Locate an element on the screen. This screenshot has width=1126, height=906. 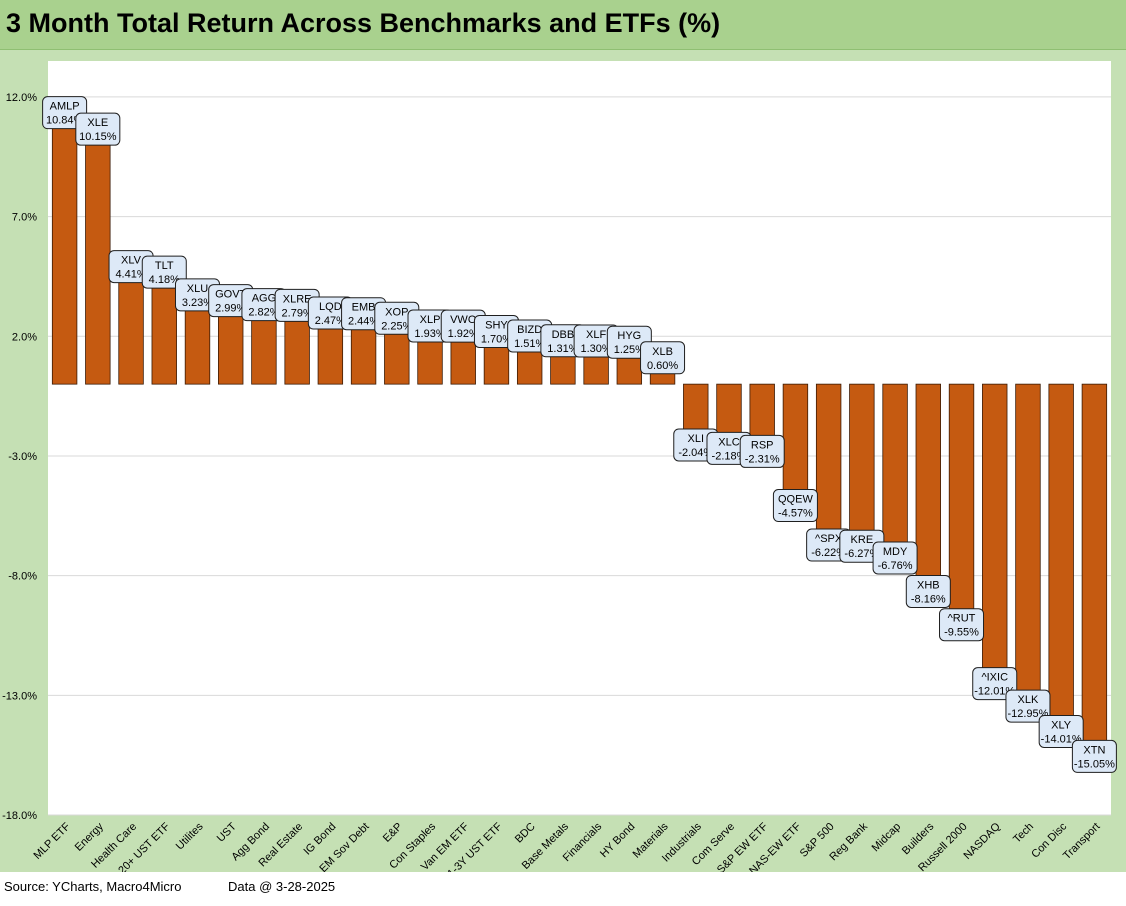
data-label-ticker: XLU is located at coordinates (197, 289).